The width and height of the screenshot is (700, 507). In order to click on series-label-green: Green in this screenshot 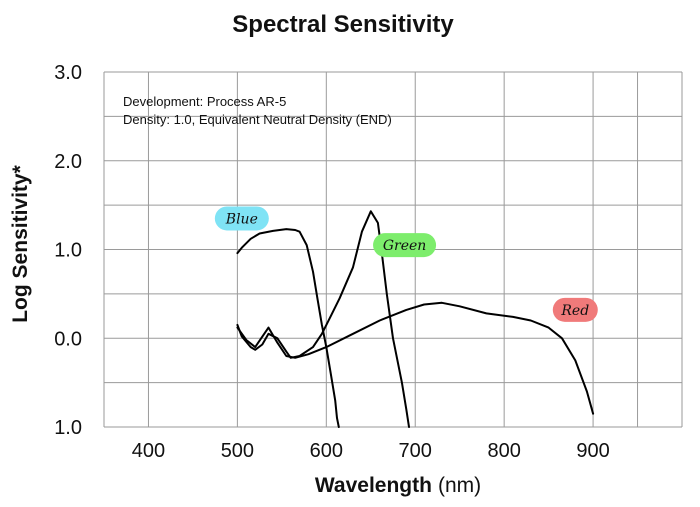, I will do `click(405, 245)`.